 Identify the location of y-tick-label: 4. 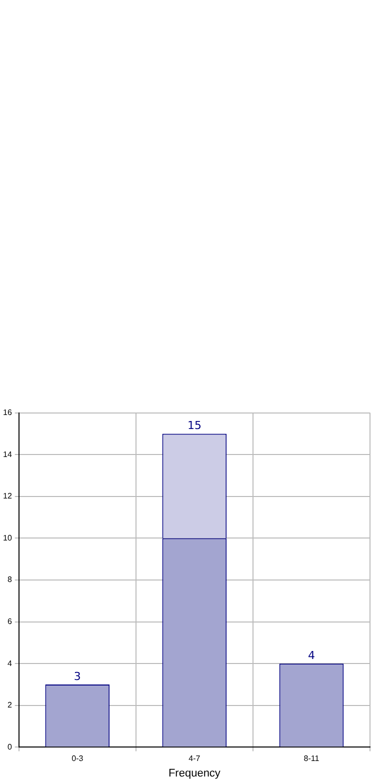
(9, 663).